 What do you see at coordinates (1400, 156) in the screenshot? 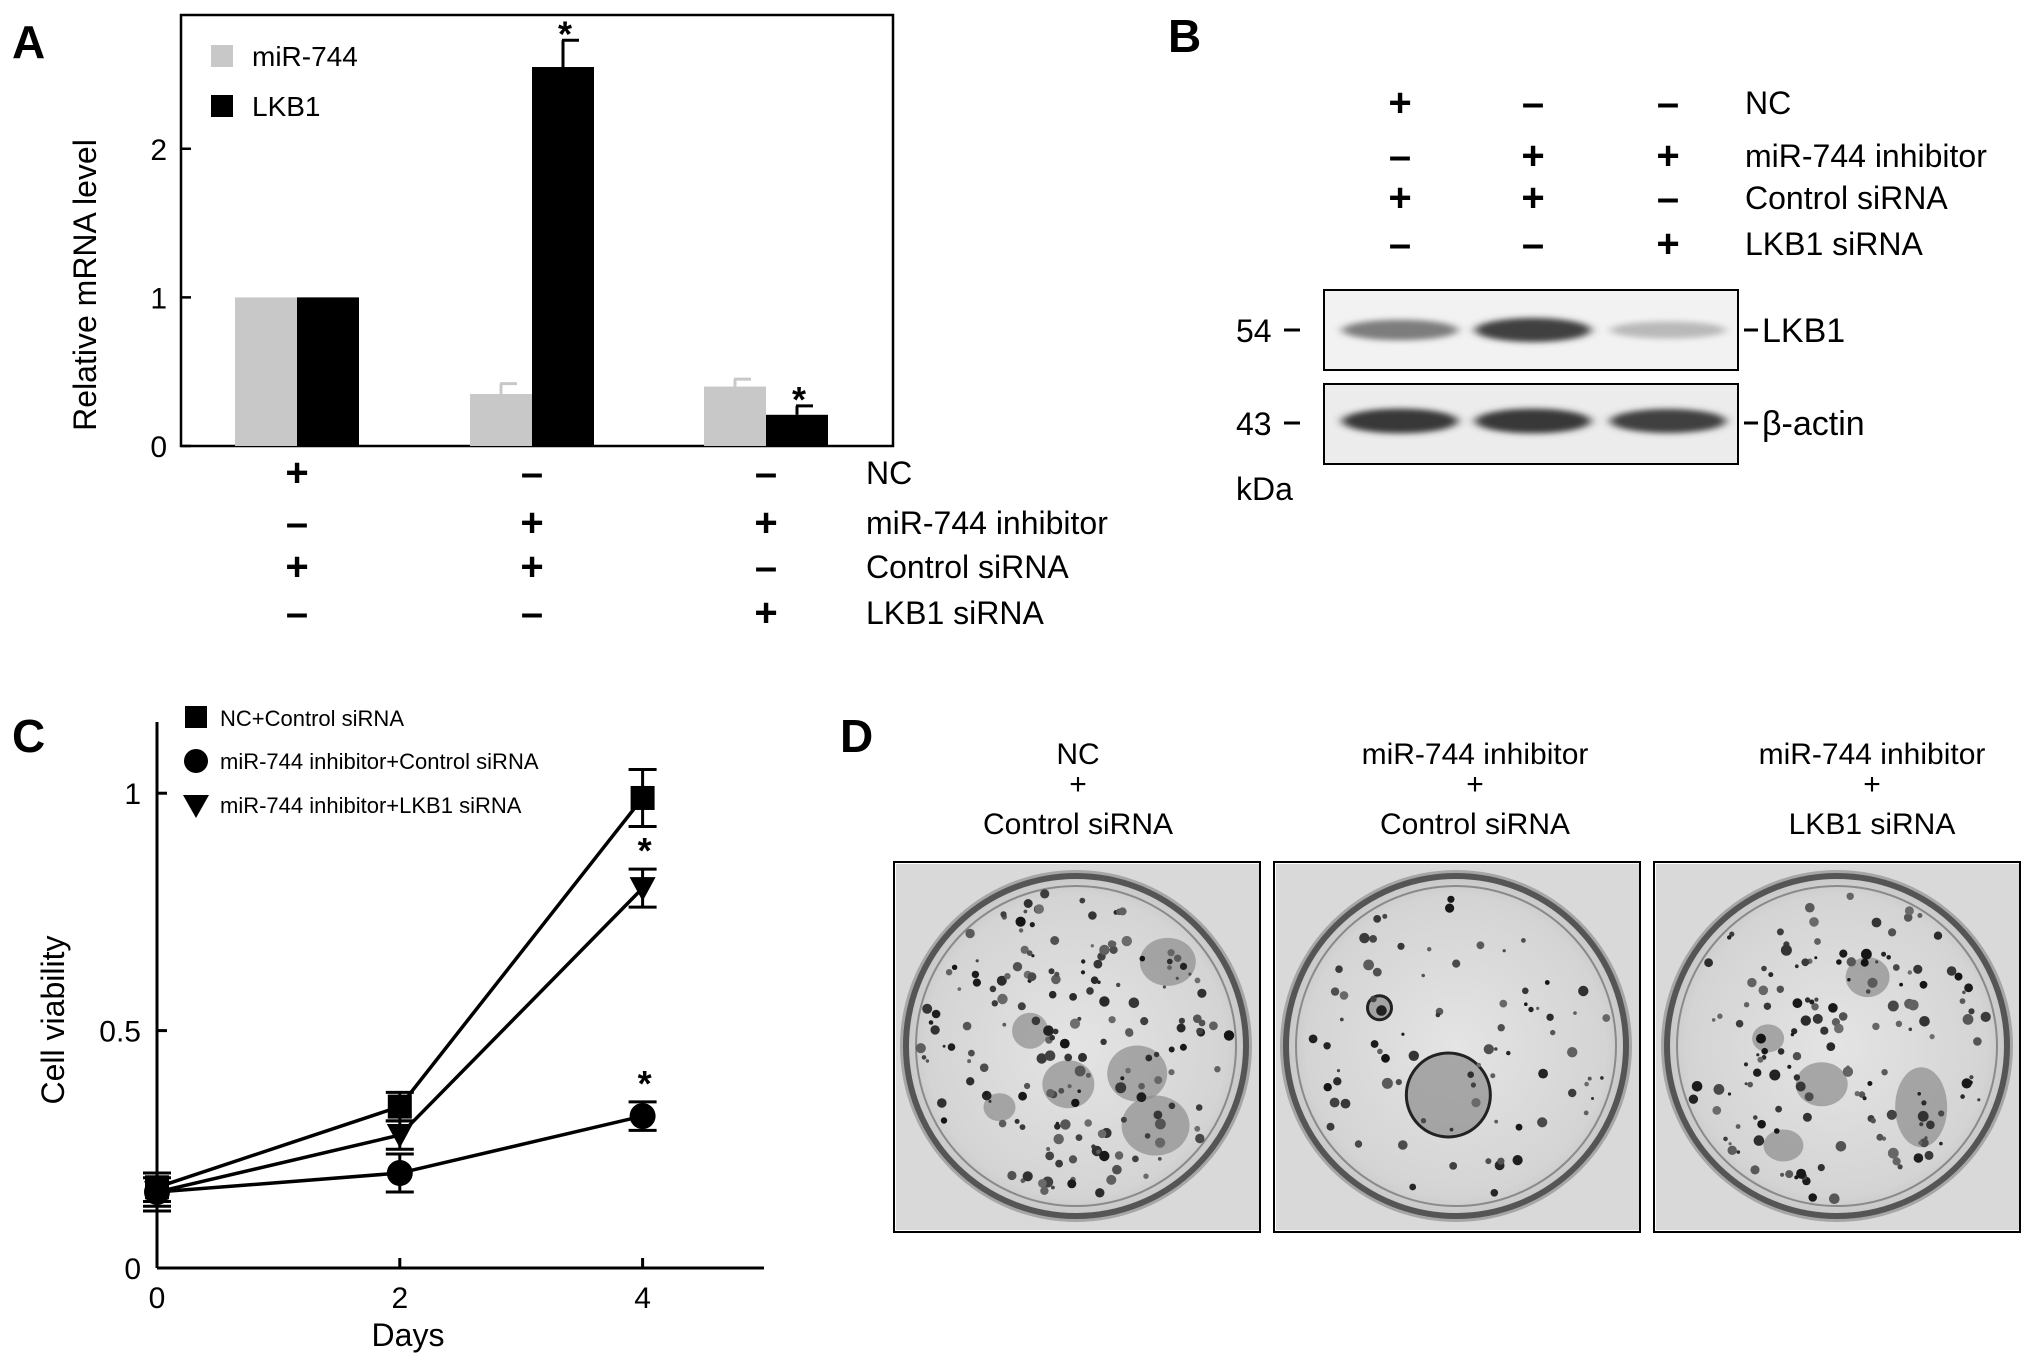
I see `panel-b-sign-mir-744-inhibitor: –` at bounding box center [1400, 156].